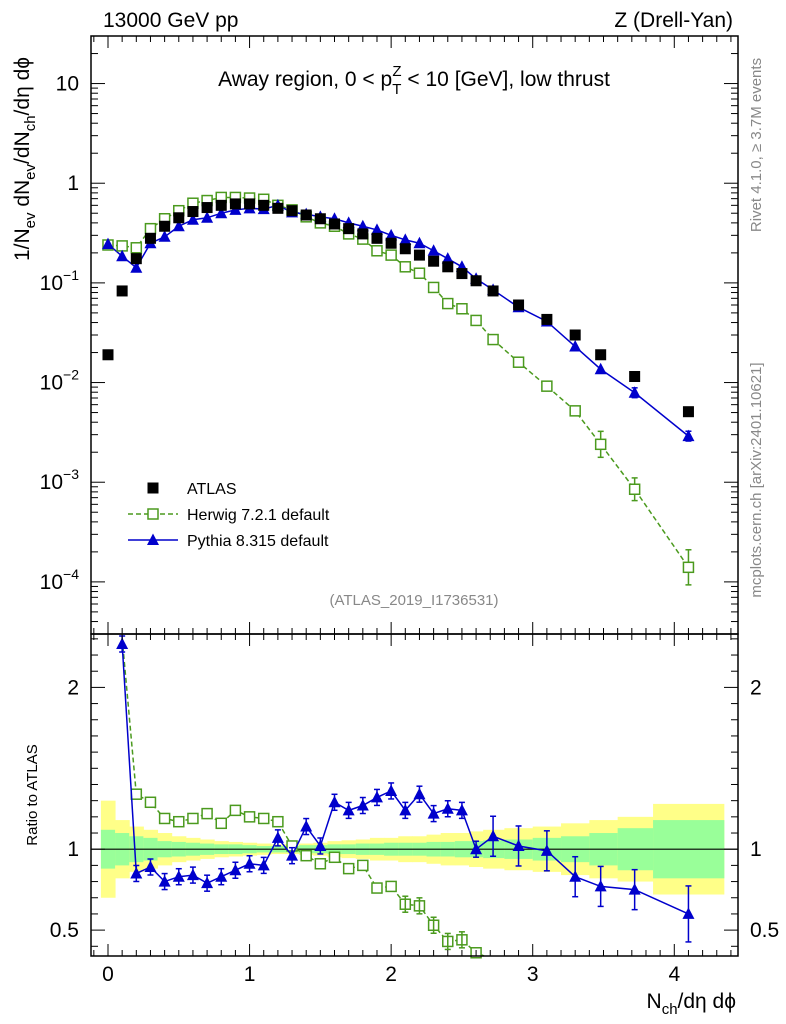  What do you see at coordinates (305, 79) in the screenshot?
I see `title-part-a: Away region, 0 < p` at bounding box center [305, 79].